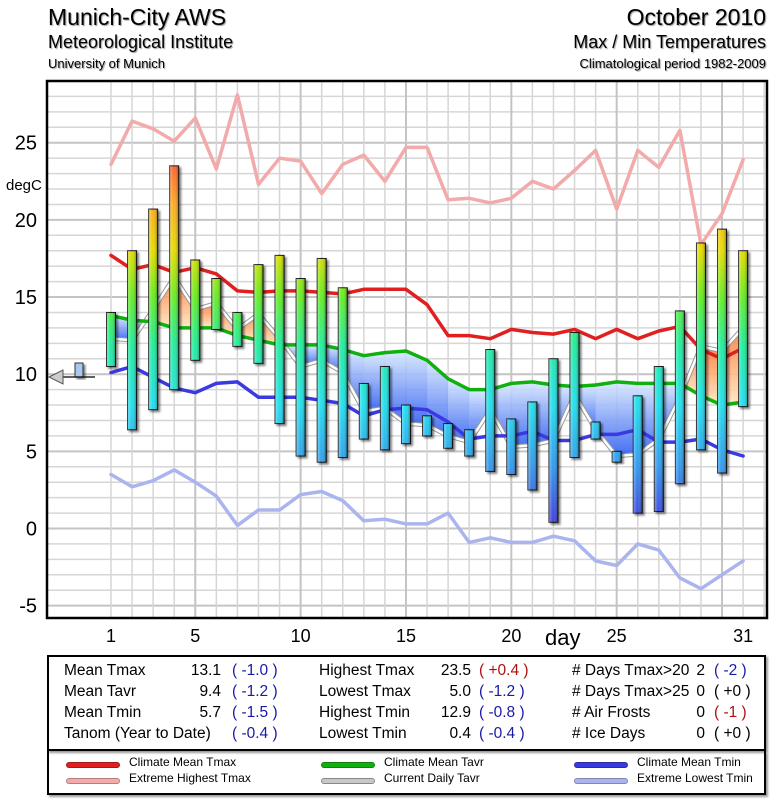 This screenshot has height=800, width=775. I want to click on y-tick-label: 20, so click(26, 221).